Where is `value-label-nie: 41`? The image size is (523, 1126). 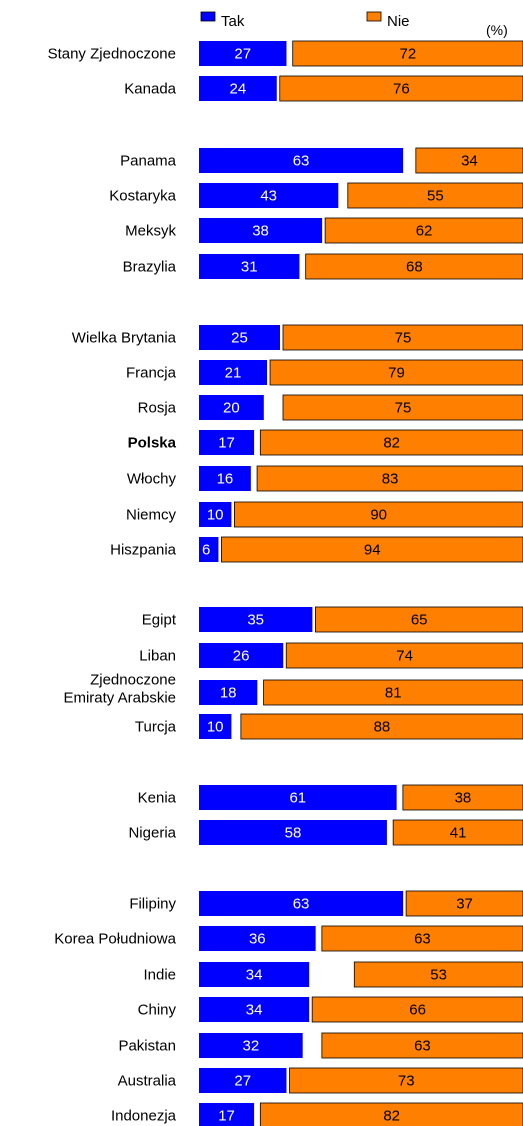
value-label-nie: 41 is located at coordinates (458, 833).